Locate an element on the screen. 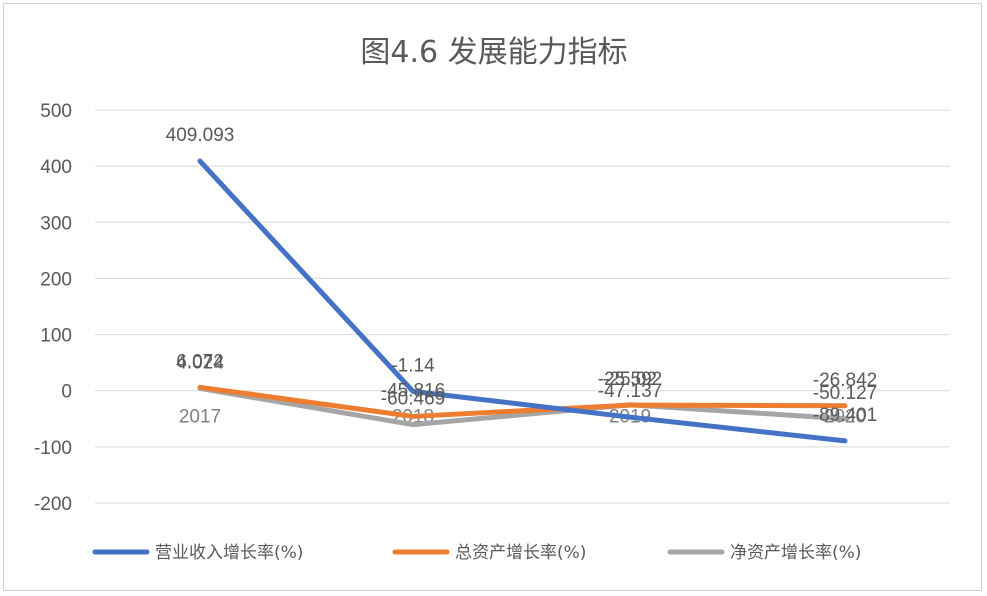 This screenshot has width=987, height=596. legend-label: 总资产增长率(%) is located at coordinates (520, 553).